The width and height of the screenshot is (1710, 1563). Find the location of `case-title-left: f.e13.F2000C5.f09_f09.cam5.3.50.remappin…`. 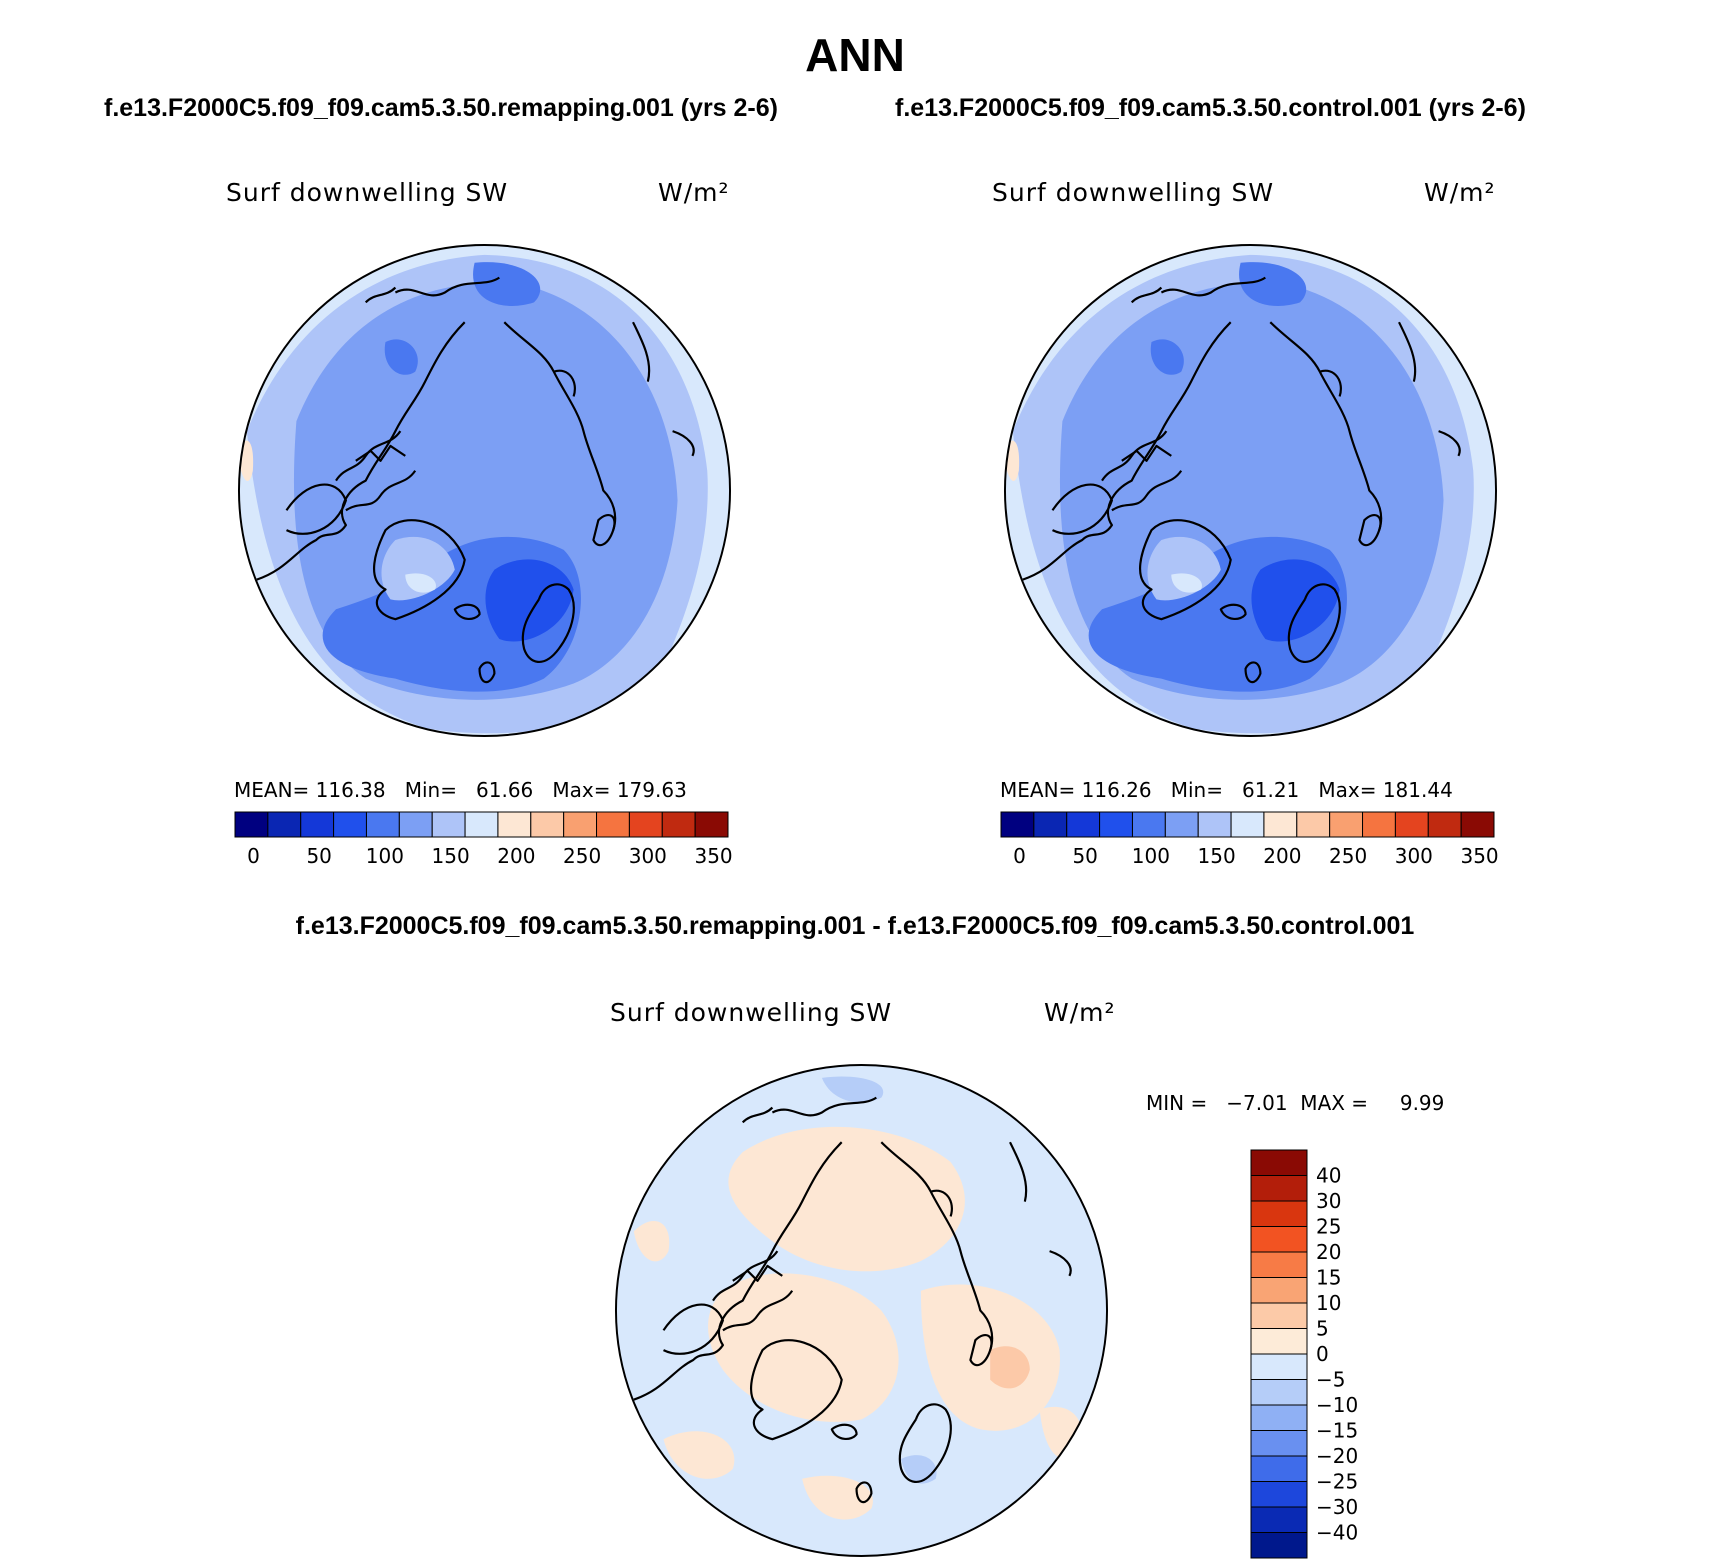

case-title-left: f.e13.F2000C5.f09_f09.cam5.3.50.remappin… is located at coordinates (441, 108).